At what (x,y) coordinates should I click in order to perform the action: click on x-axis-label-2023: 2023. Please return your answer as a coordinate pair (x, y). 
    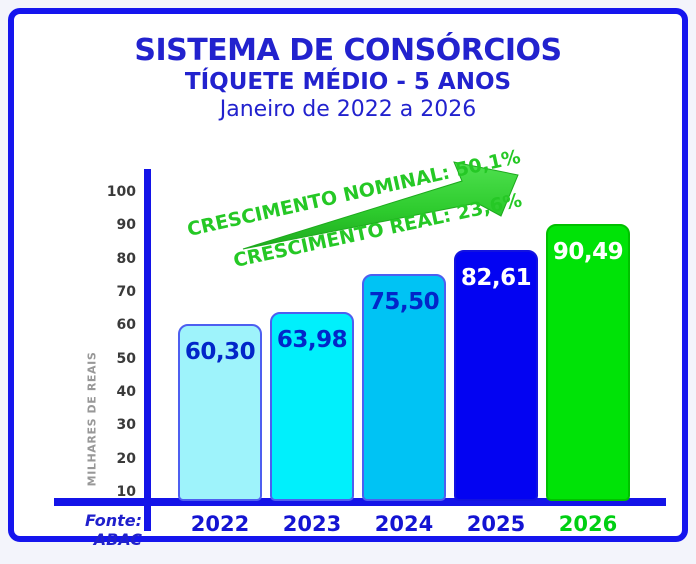
    Looking at the image, I should click on (312, 524).